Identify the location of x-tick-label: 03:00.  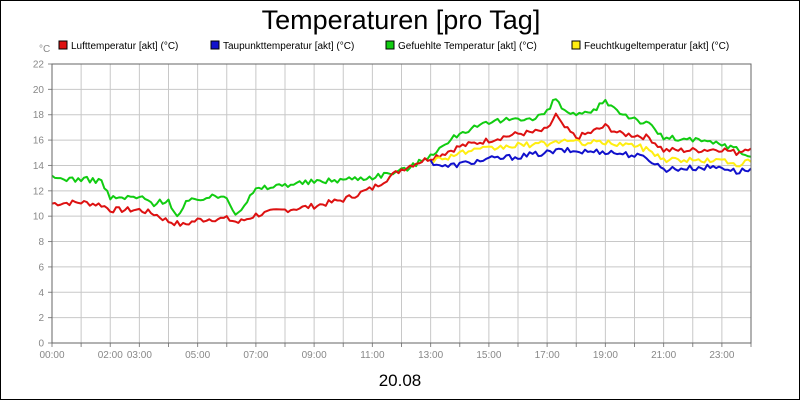
(139, 355).